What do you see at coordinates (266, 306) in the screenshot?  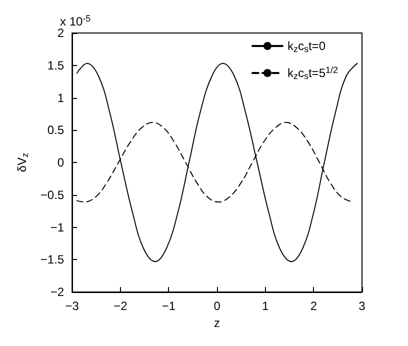 I see `x-tick-label: 1` at bounding box center [266, 306].